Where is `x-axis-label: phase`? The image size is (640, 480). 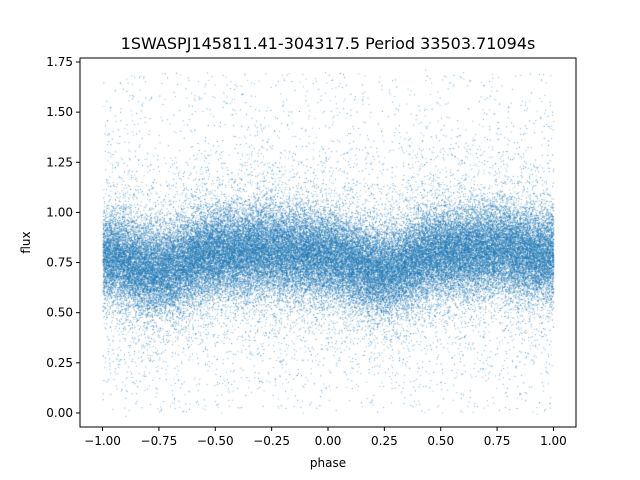 x-axis-label: phase is located at coordinates (328, 463).